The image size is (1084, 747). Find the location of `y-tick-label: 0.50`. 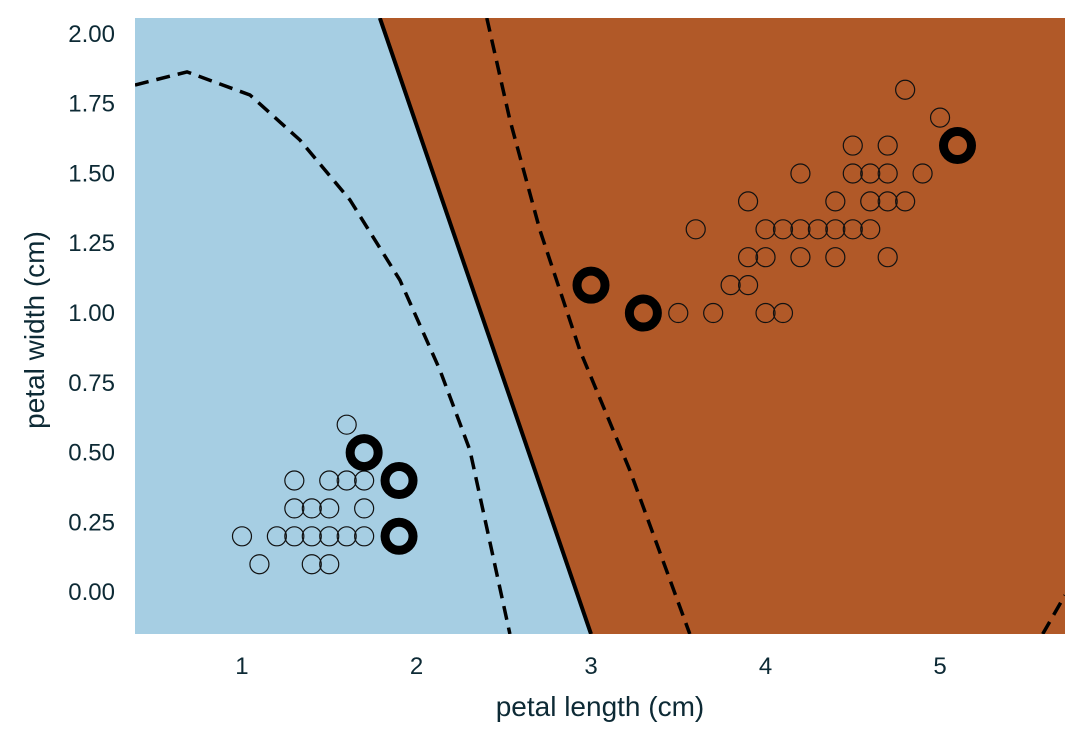

y-tick-label: 0.50 is located at coordinates (91, 453).